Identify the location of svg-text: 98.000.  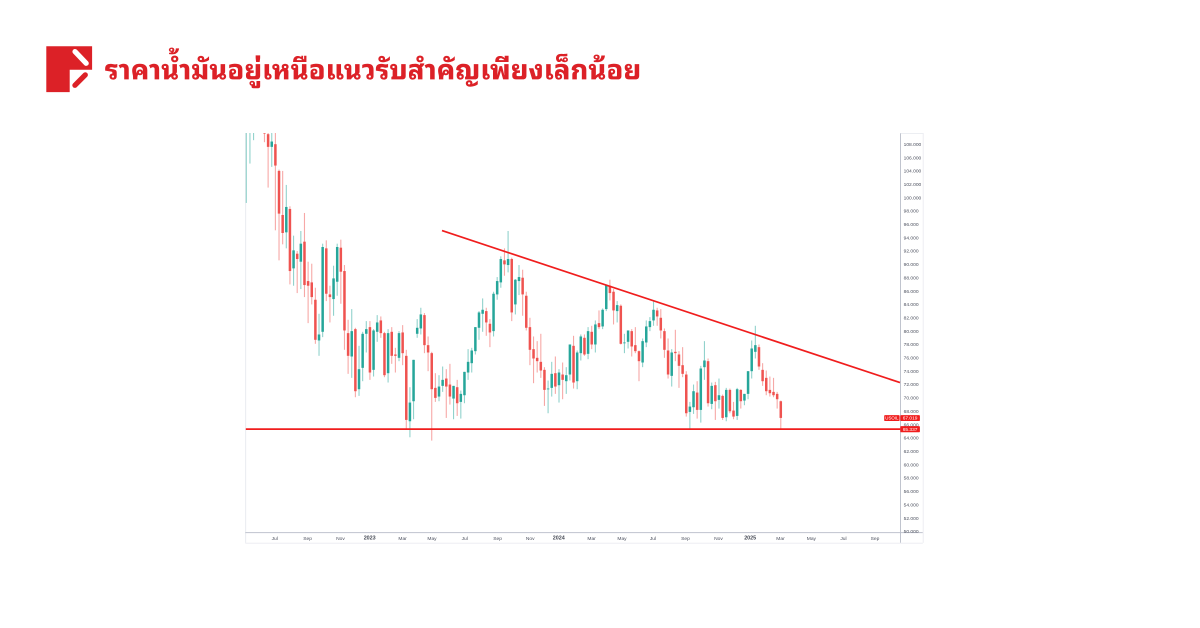
(911, 212).